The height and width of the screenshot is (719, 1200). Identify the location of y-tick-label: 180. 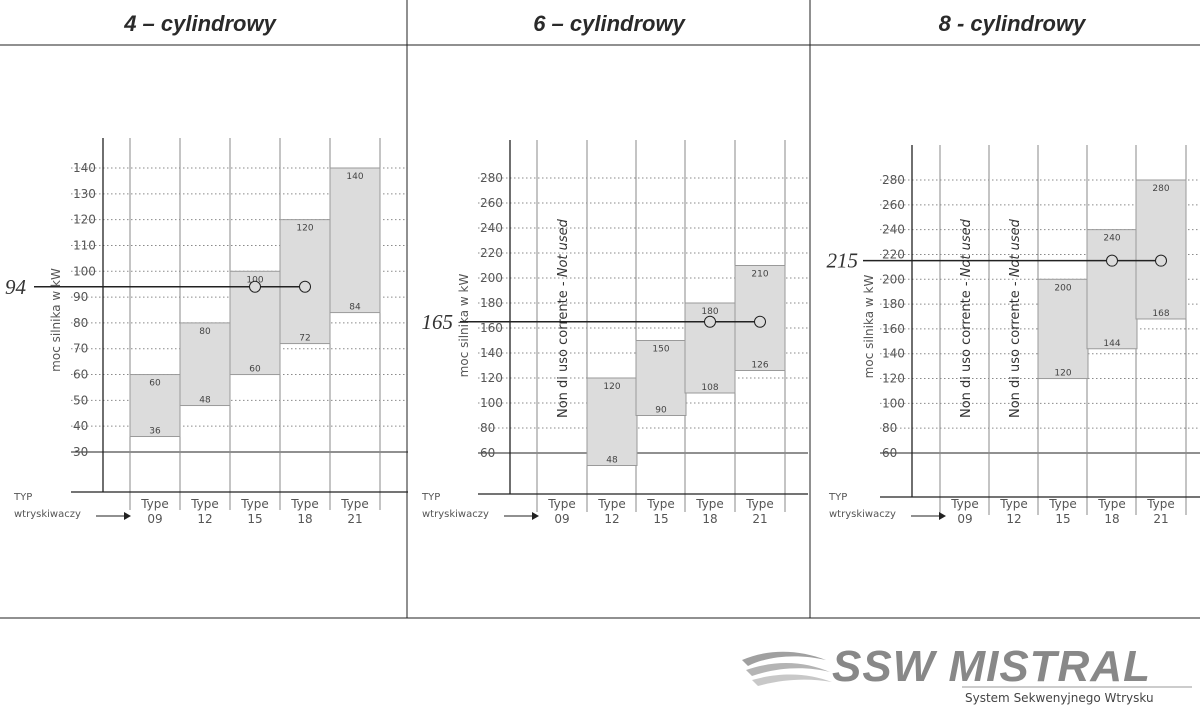
(893, 304).